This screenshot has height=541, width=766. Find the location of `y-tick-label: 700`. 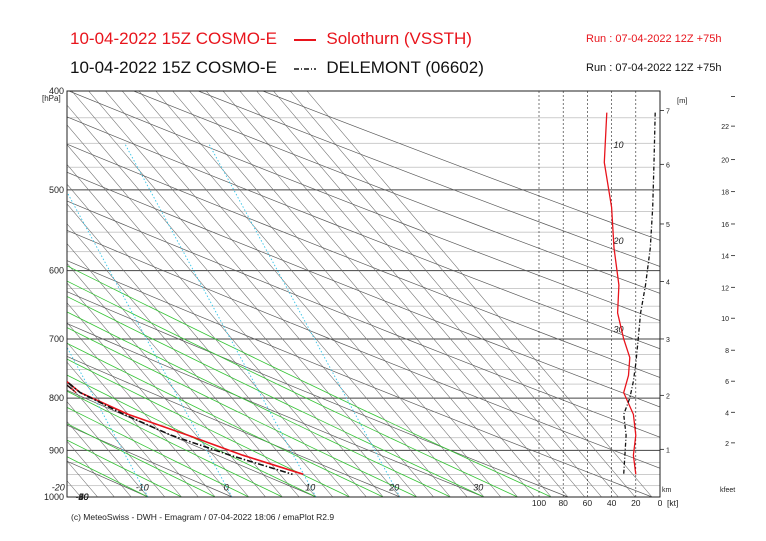

y-tick-label: 700 is located at coordinates (56, 339).